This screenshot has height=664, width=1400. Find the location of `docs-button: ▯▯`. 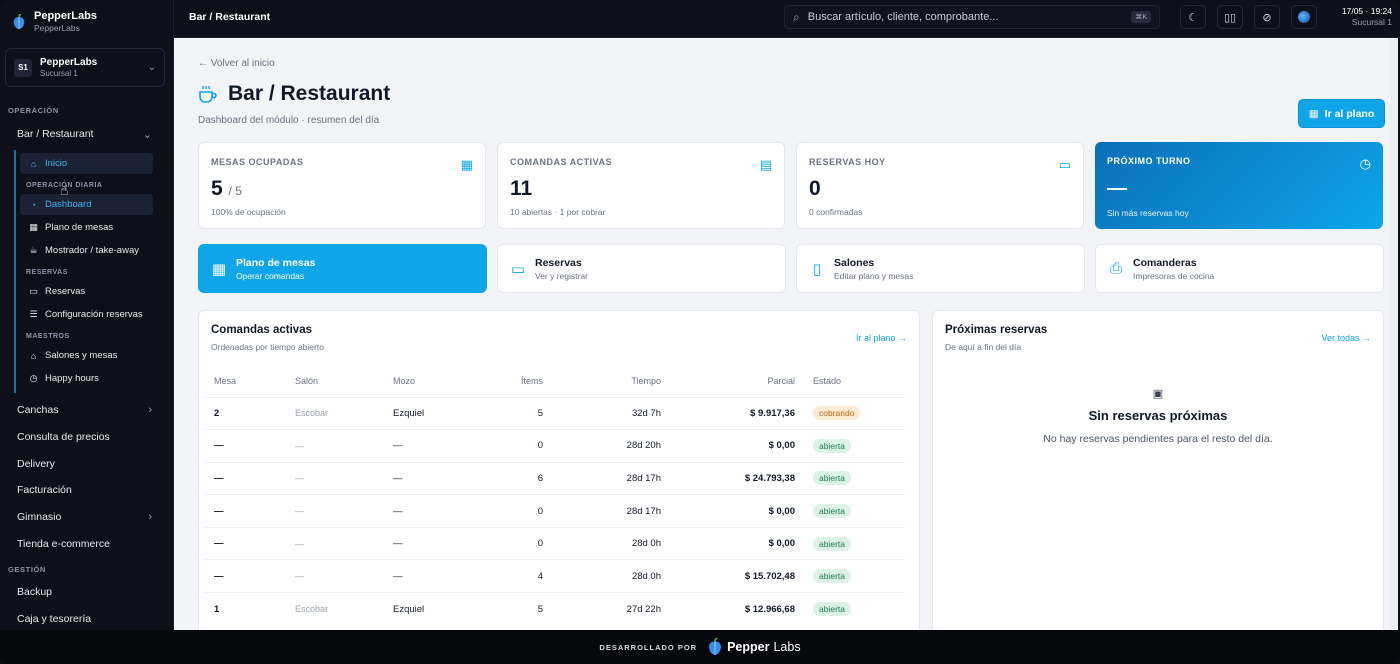

docs-button: ▯▯ is located at coordinates (1230, 17).